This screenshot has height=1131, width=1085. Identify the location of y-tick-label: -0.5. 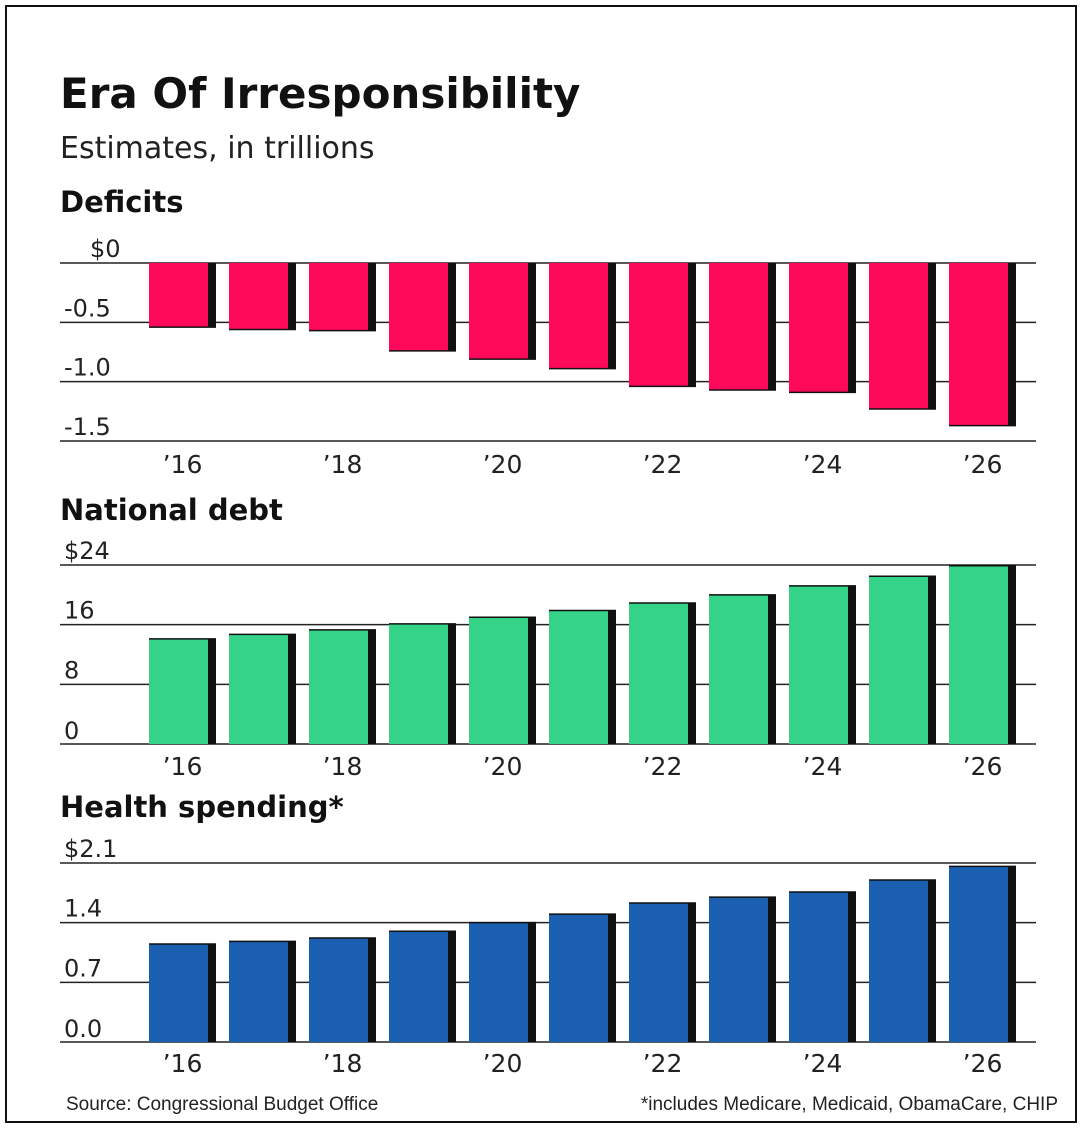
(87, 308).